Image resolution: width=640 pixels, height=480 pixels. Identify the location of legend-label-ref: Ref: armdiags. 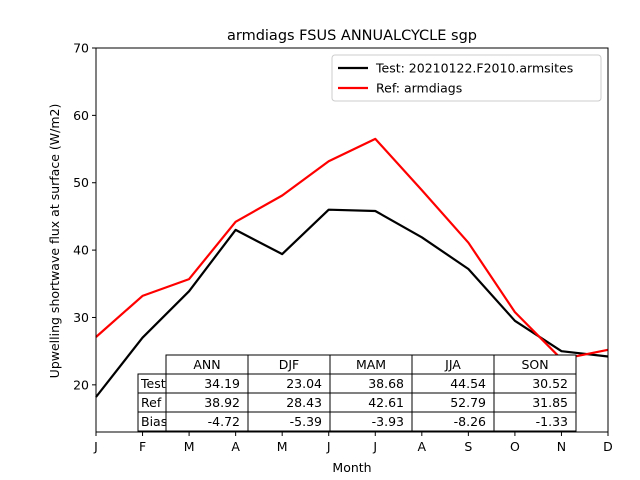
(419, 88).